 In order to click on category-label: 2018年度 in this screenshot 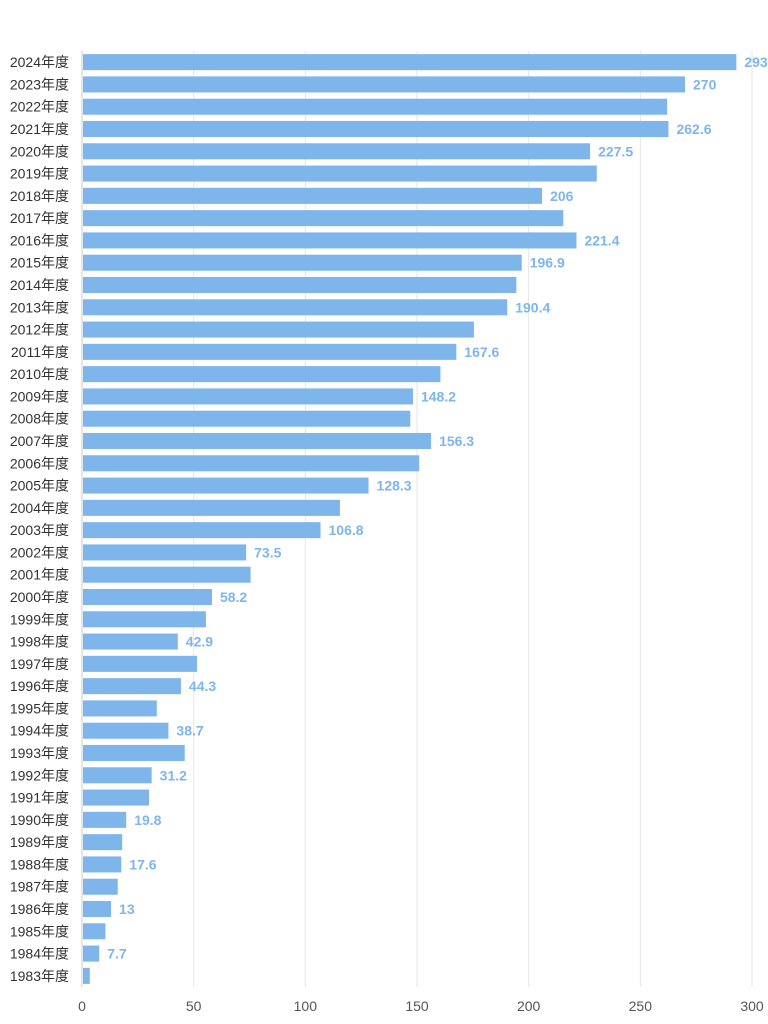, I will do `click(39, 196)`.